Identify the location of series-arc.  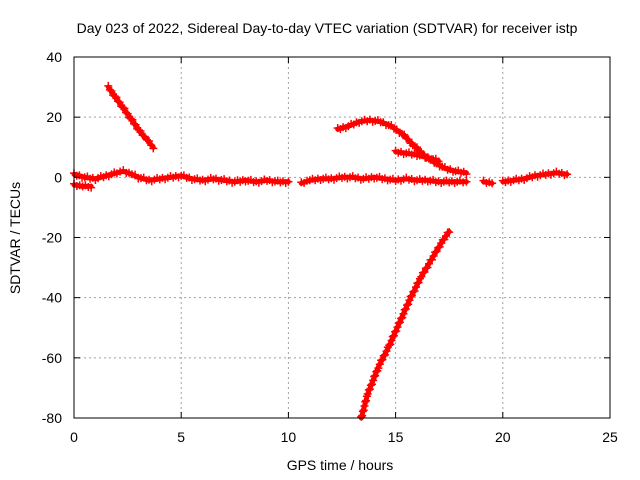
(402, 146).